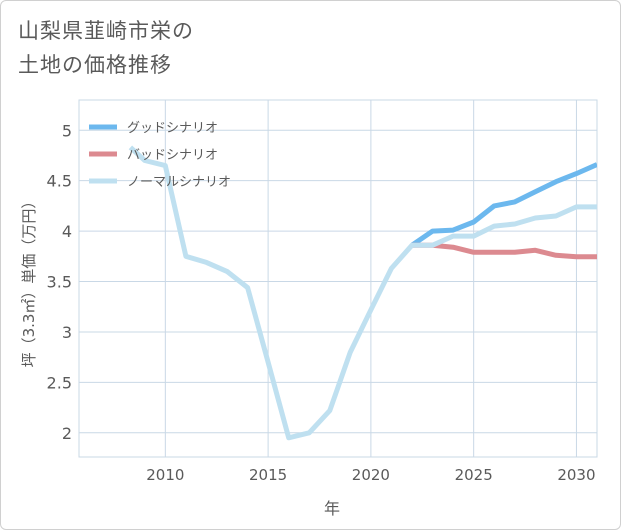 Image resolution: width=621 pixels, height=530 pixels. What do you see at coordinates (503, 205) in the screenshot?
I see `series-line-good` at bounding box center [503, 205].